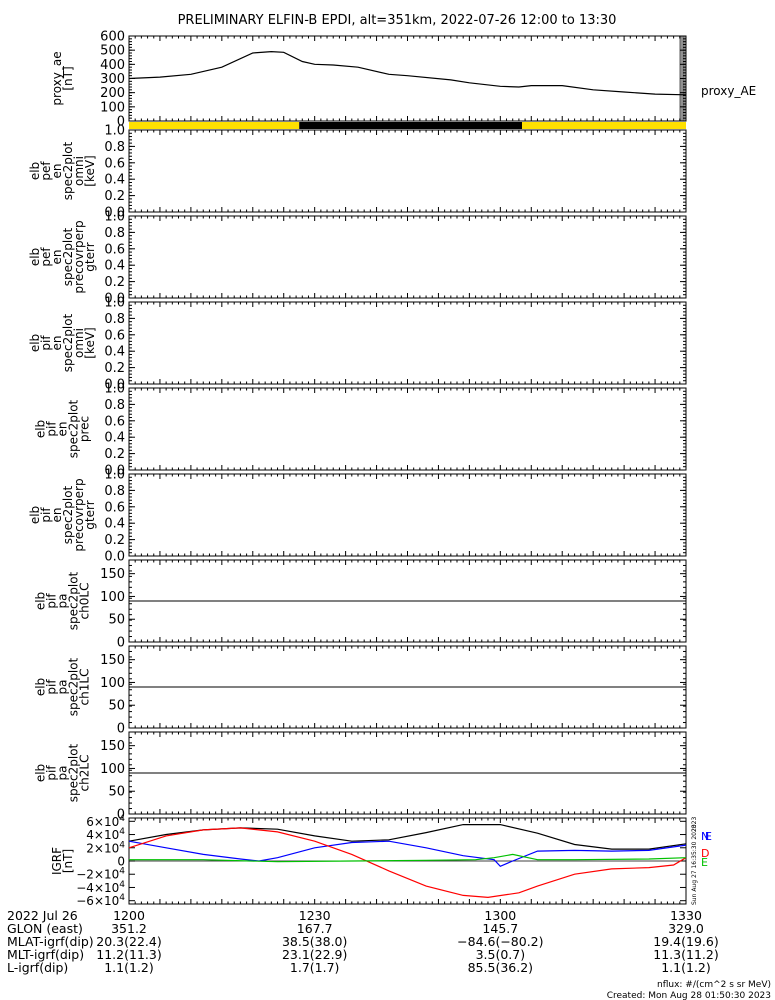 The height and width of the screenshot is (1000, 775). What do you see at coordinates (114, 335) in the screenshot?
I see `pif_omni-ytick-label: 0.6` at bounding box center [114, 335].